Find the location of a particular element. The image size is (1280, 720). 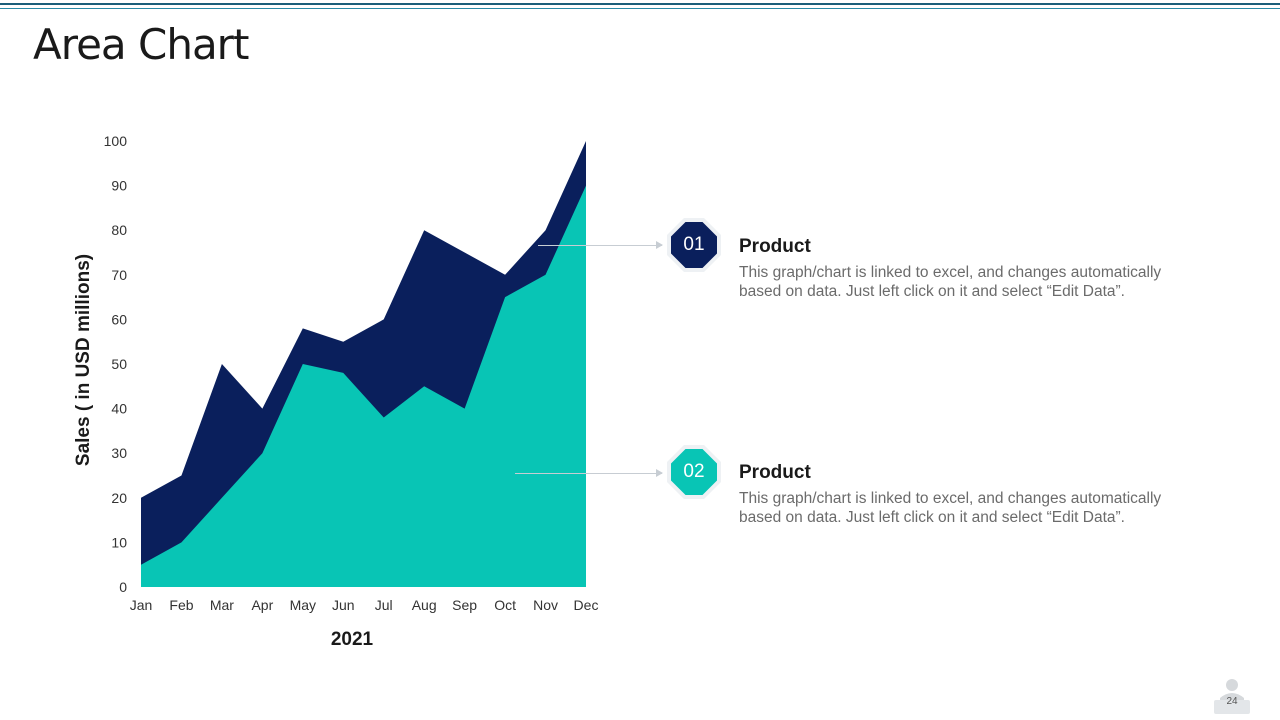

y-tick-label: 10 is located at coordinates (119, 542).